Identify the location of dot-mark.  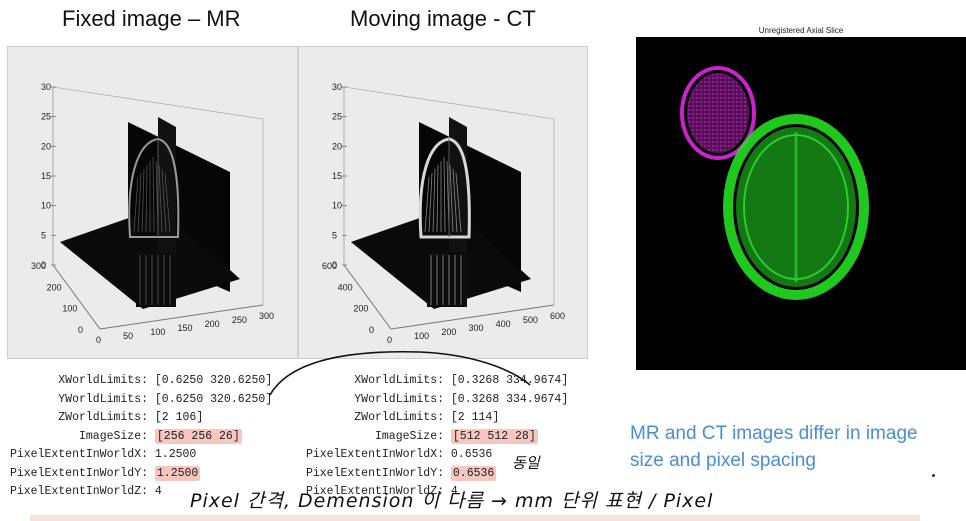
(933, 475).